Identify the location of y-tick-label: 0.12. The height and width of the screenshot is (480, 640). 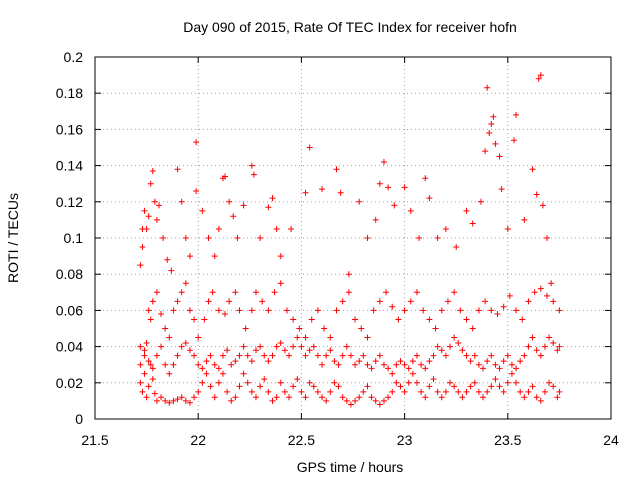
(69, 202).